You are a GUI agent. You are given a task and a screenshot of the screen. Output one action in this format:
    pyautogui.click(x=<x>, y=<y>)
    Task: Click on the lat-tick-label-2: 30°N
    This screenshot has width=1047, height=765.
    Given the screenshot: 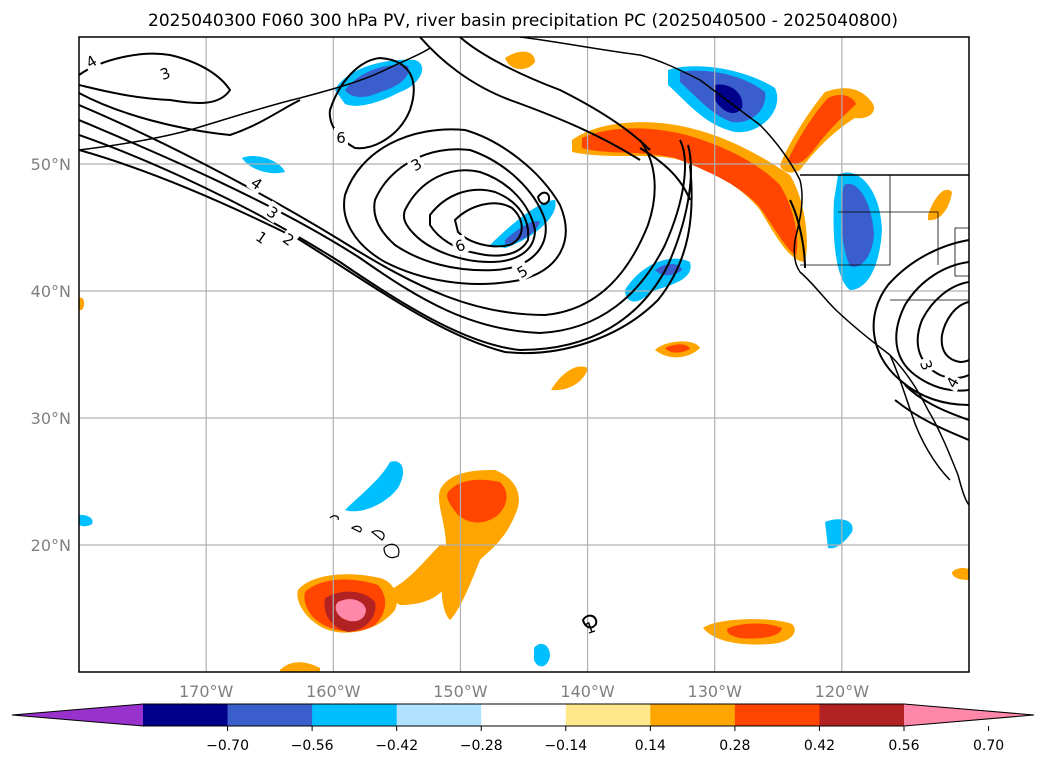 What is the action you would take?
    pyautogui.click(x=51, y=418)
    